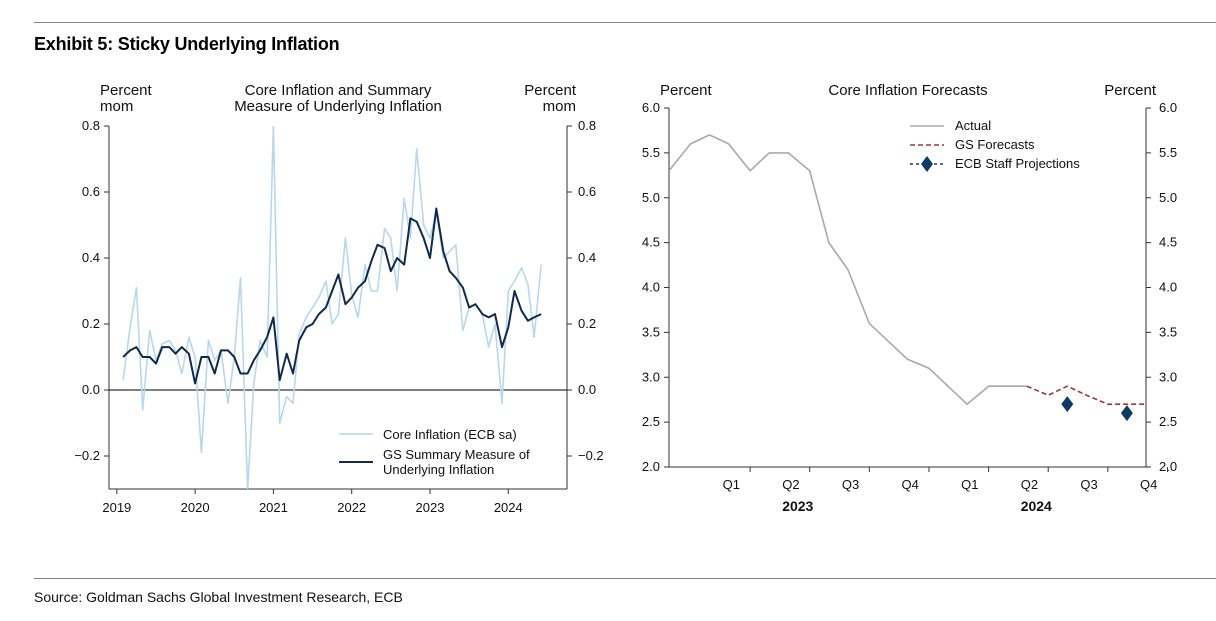  I want to click on legend-label-actual: Actual, so click(973, 125).